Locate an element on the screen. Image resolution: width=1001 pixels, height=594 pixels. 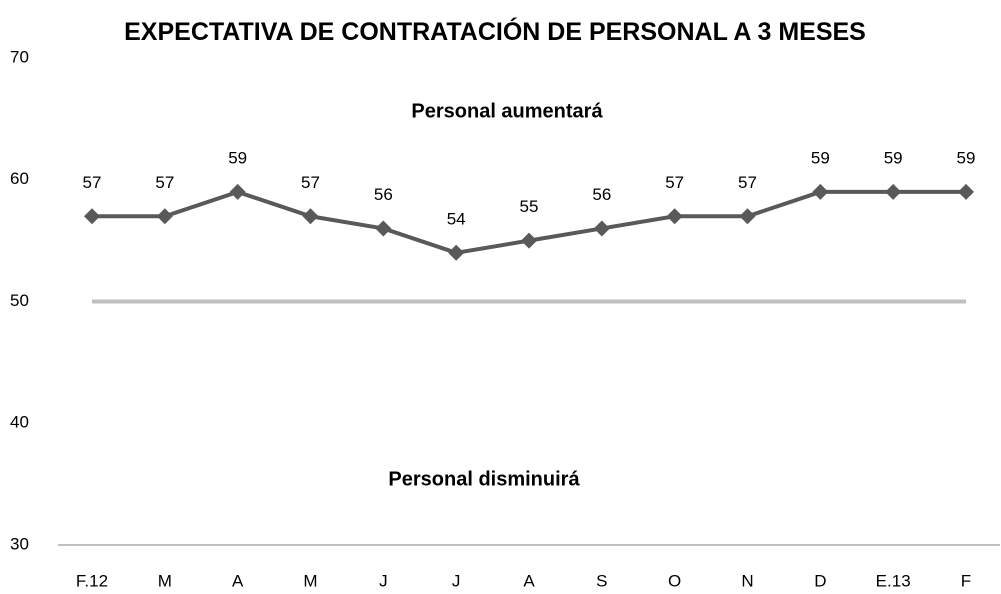
y-tick-label: 30 is located at coordinates (19, 543).